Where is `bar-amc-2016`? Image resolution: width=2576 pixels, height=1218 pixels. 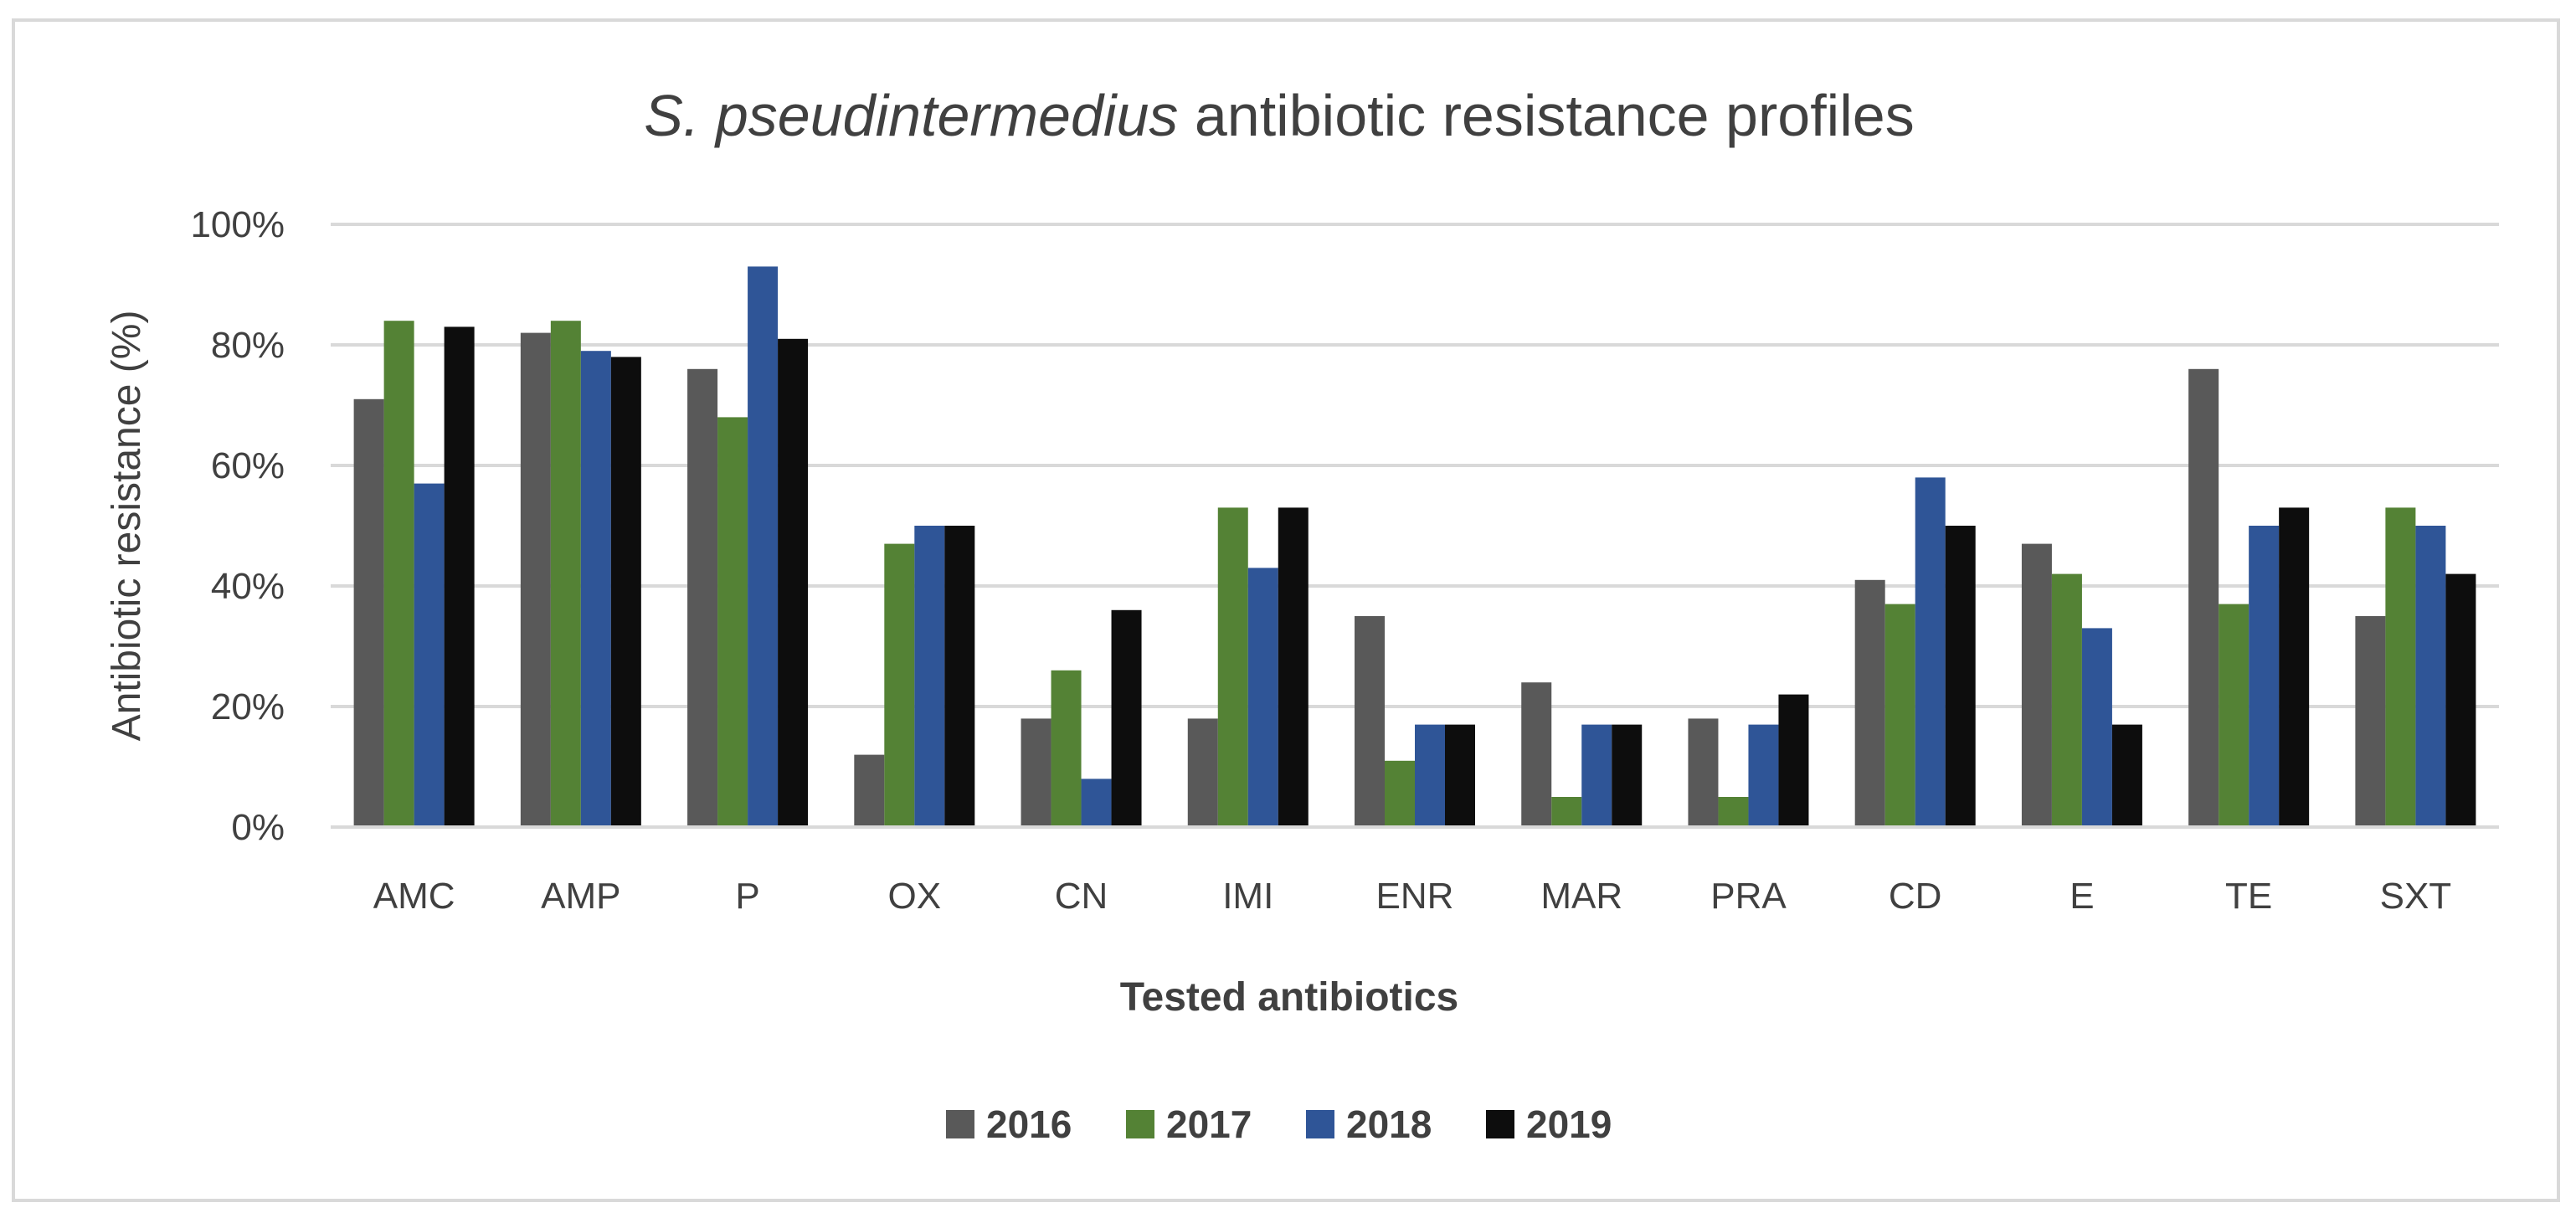
bar-amc-2016 is located at coordinates (369, 612).